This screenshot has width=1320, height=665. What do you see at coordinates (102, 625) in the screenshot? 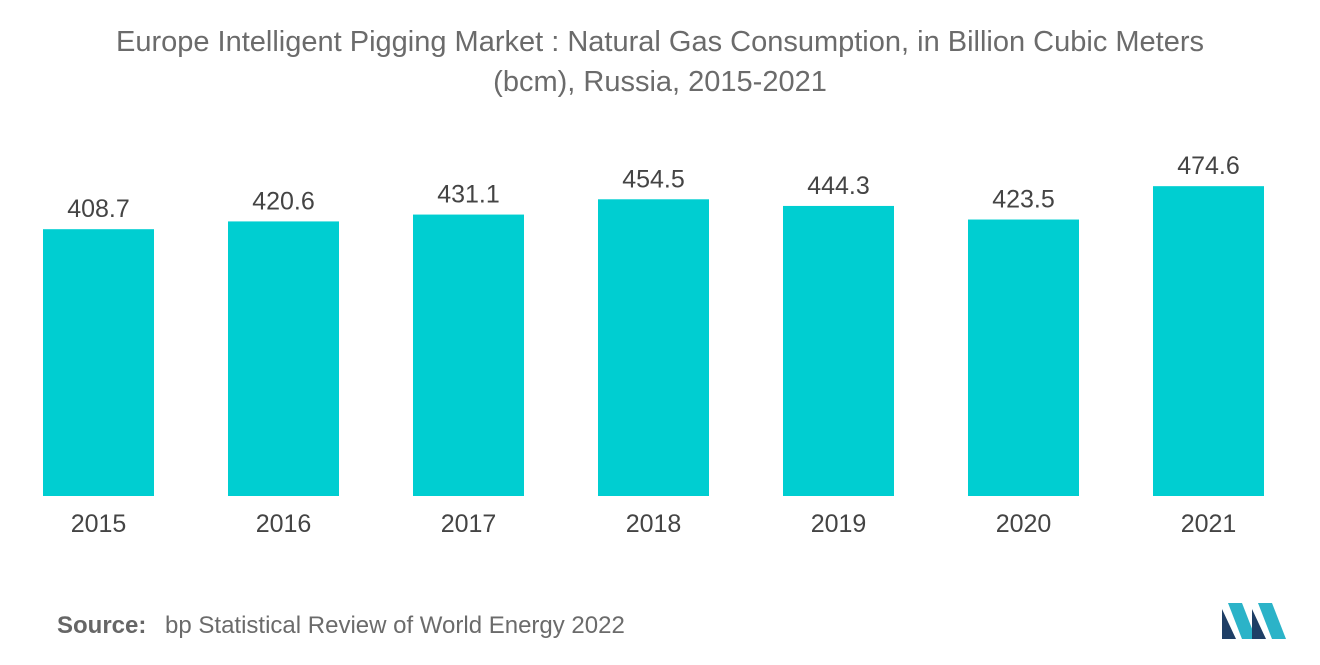
I see `source-label: Source:` at bounding box center [102, 625].